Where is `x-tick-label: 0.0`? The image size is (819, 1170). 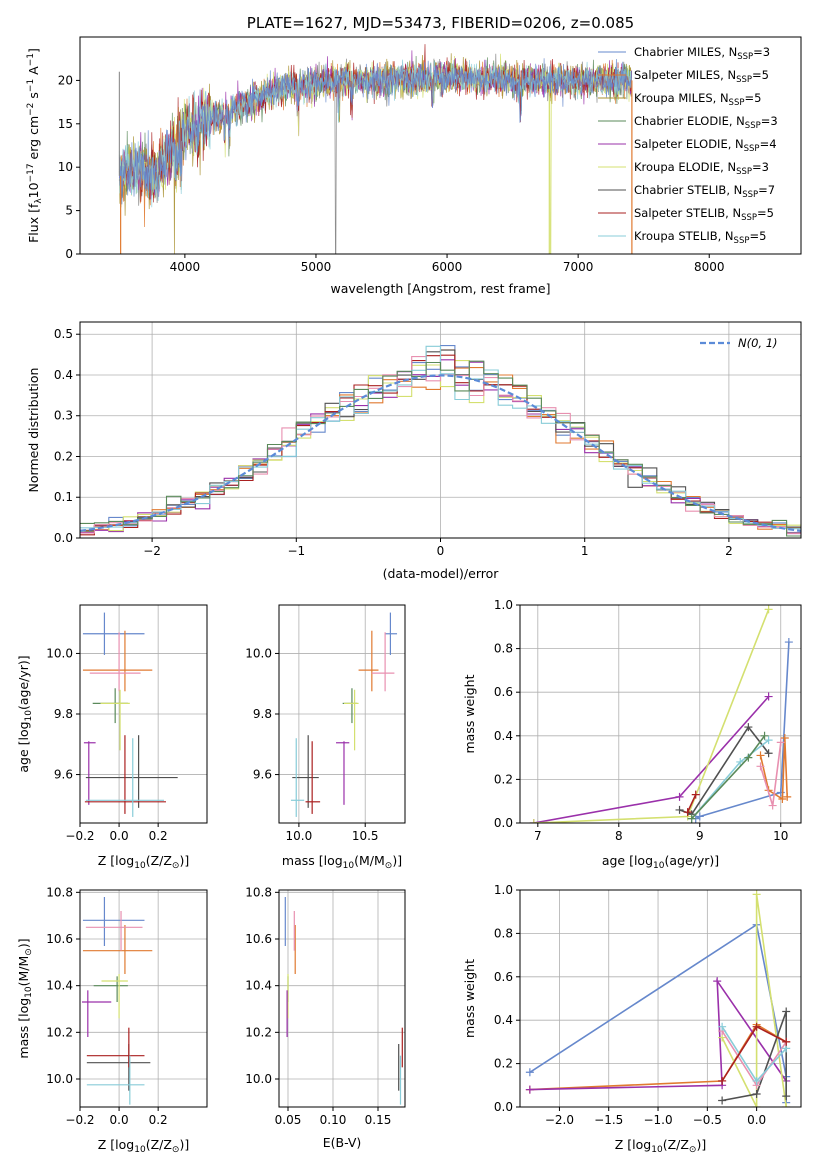
x-tick-label: 0.0 is located at coordinates (119, 1120).